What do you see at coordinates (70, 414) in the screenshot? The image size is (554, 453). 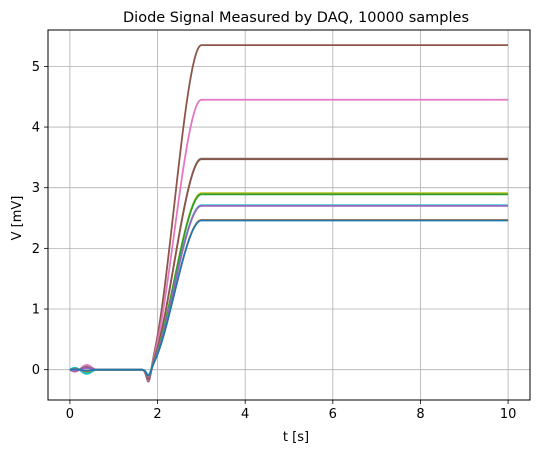 I see `x-tick-label: 0` at bounding box center [70, 414].